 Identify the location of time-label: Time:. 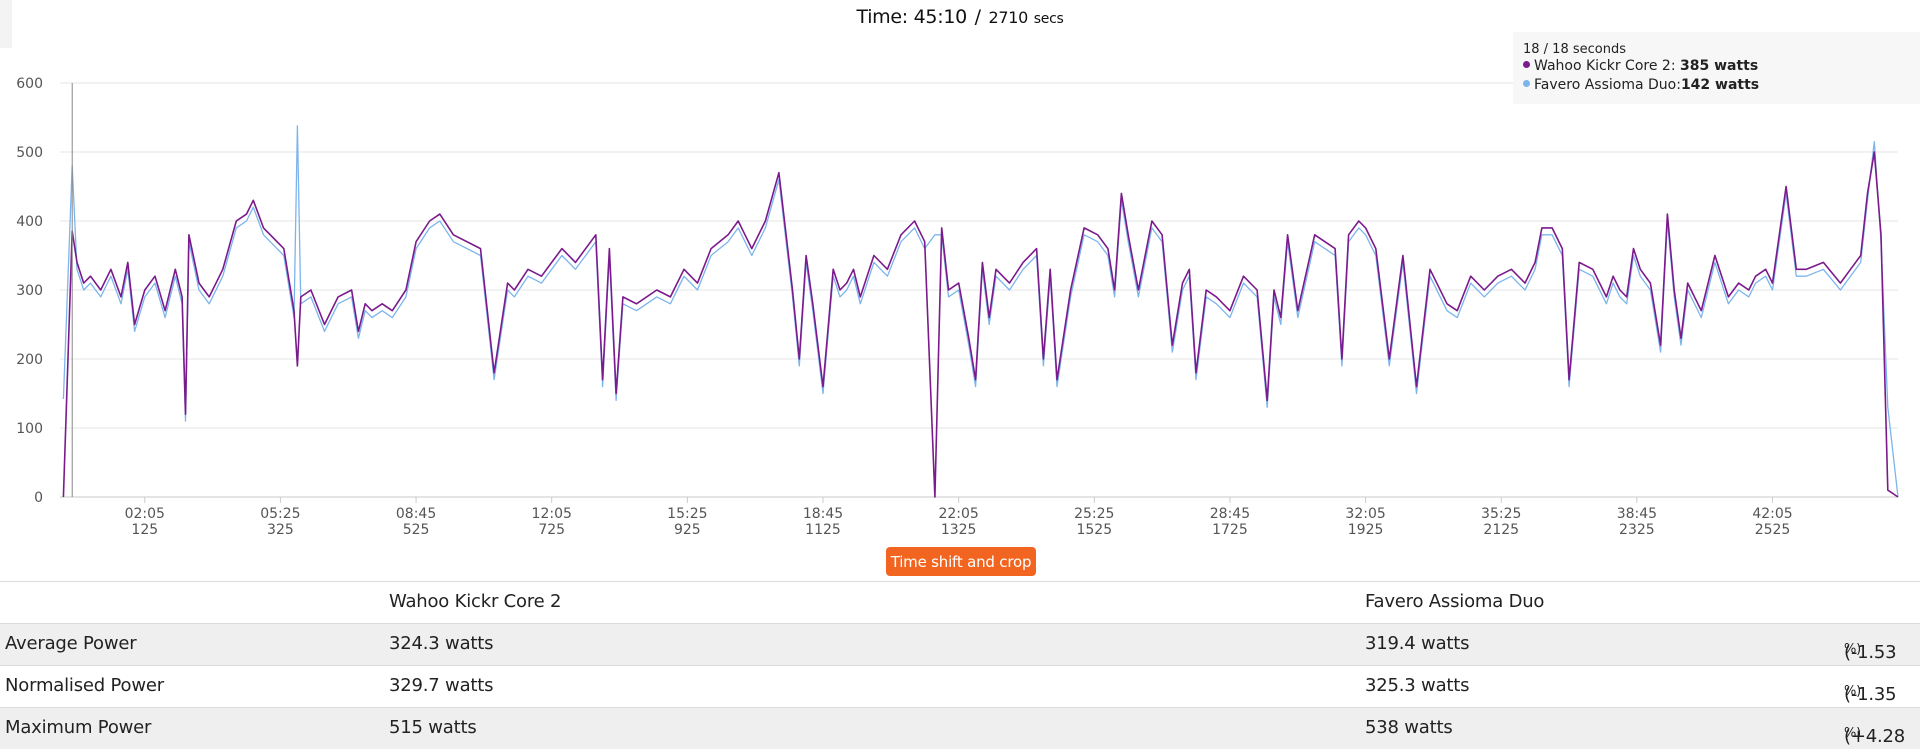
(882, 17).